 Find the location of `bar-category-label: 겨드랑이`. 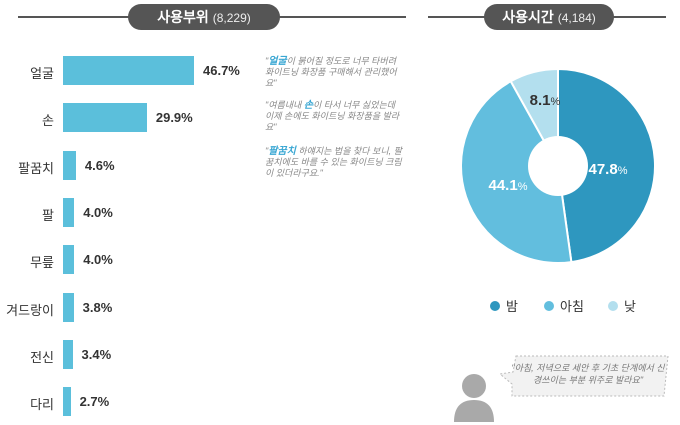

bar-category-label: 겨드랑이 is located at coordinates (30, 310).